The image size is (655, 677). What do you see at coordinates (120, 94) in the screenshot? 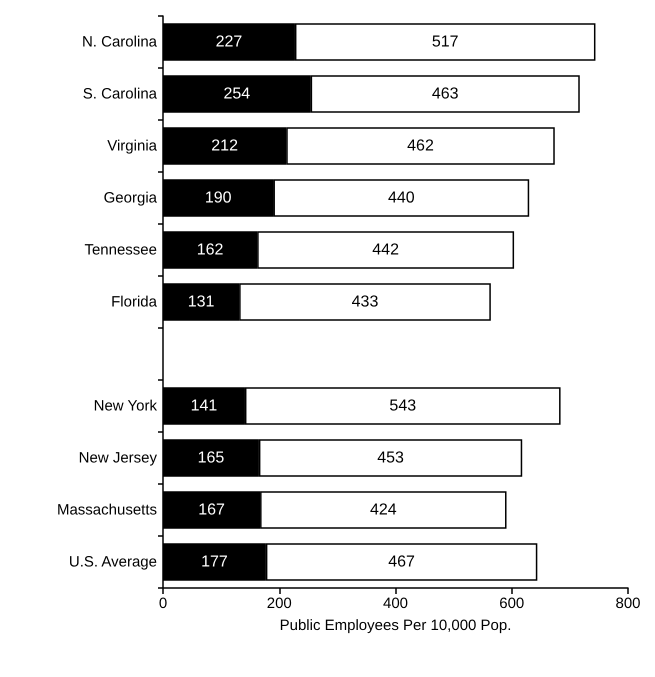
I see `y-tick-label: S. Carolina` at bounding box center [120, 94].